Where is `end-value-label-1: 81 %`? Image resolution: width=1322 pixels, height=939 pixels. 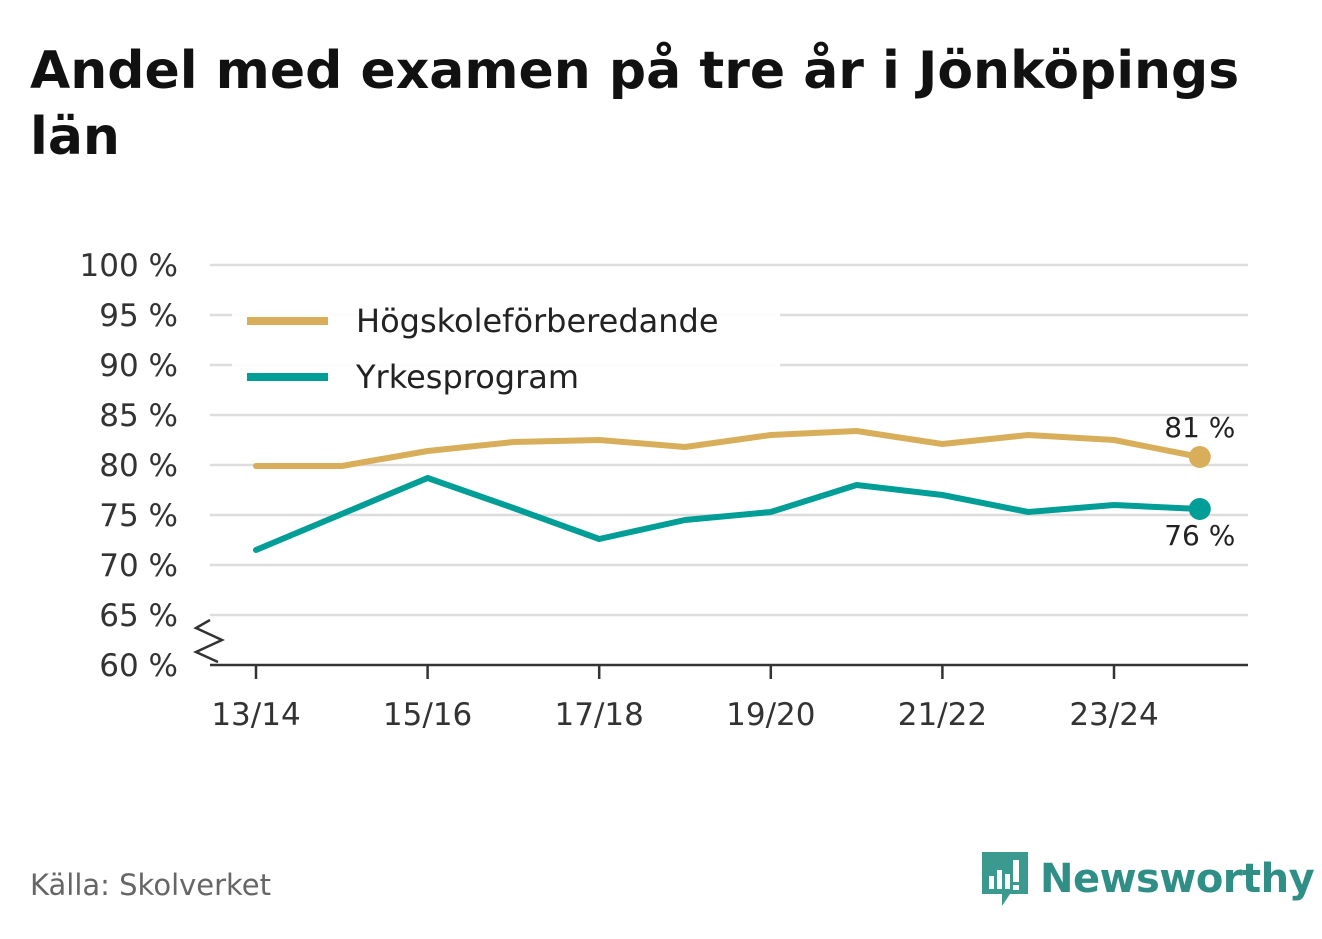
end-value-label-1: 81 % is located at coordinates (1199, 427).